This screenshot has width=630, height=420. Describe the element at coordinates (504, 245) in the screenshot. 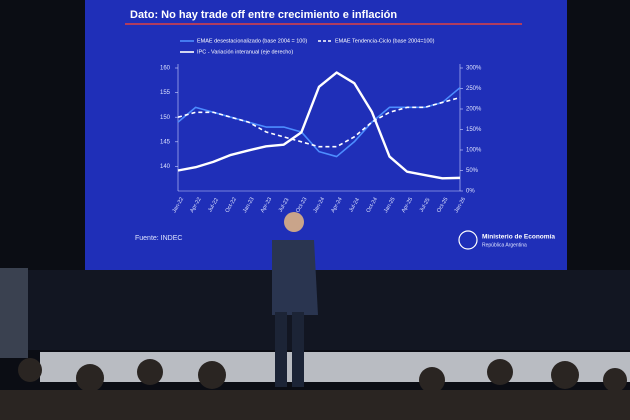

I see `country: República Argentina` at that location.